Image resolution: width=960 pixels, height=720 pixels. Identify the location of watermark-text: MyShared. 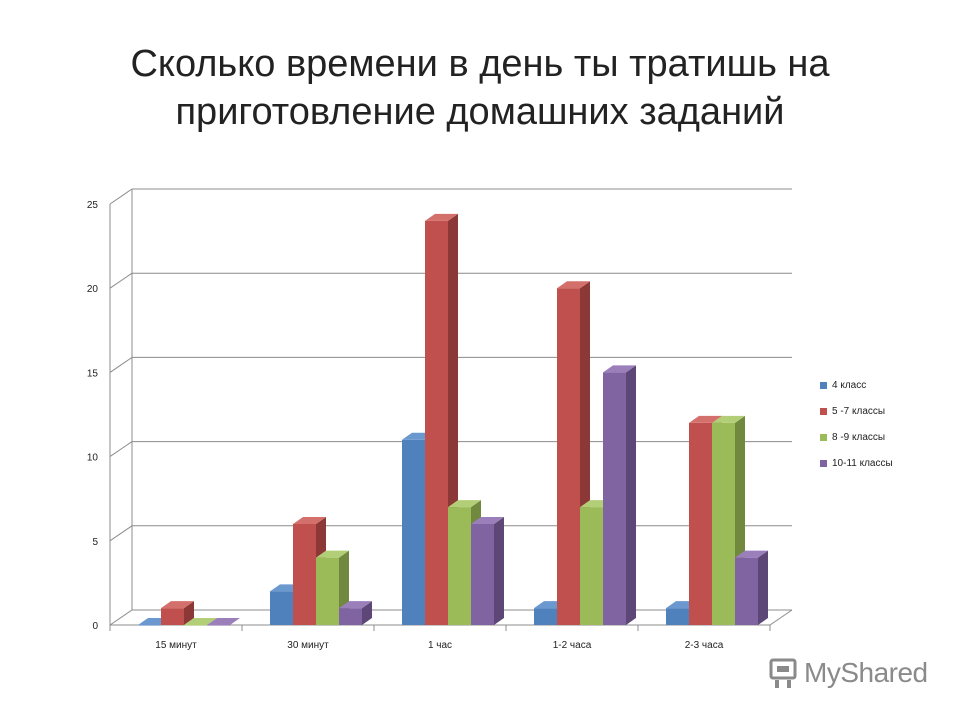
(866, 672).